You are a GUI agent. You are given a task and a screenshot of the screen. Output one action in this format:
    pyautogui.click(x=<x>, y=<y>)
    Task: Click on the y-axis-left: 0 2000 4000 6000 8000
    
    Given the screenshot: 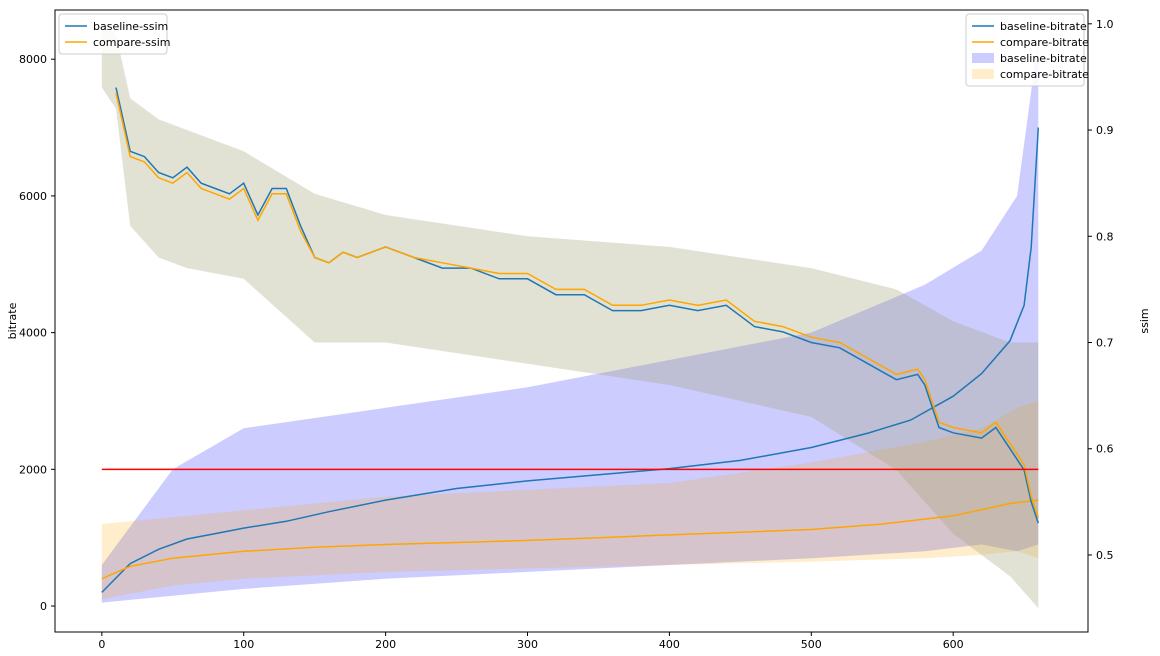 What is the action you would take?
    pyautogui.click(x=37, y=333)
    